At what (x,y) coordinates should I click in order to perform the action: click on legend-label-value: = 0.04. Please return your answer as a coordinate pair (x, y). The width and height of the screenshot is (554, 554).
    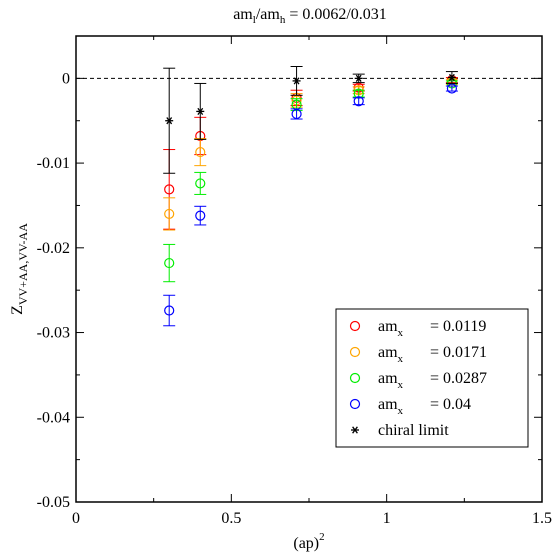
    Looking at the image, I should click on (450, 404).